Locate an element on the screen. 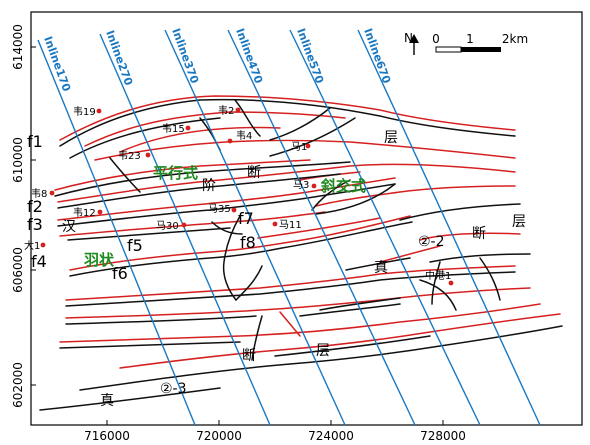 Image resolution: width=590 pixels, height=445 pixels. scale-label-1: 1 is located at coordinates (470, 39).